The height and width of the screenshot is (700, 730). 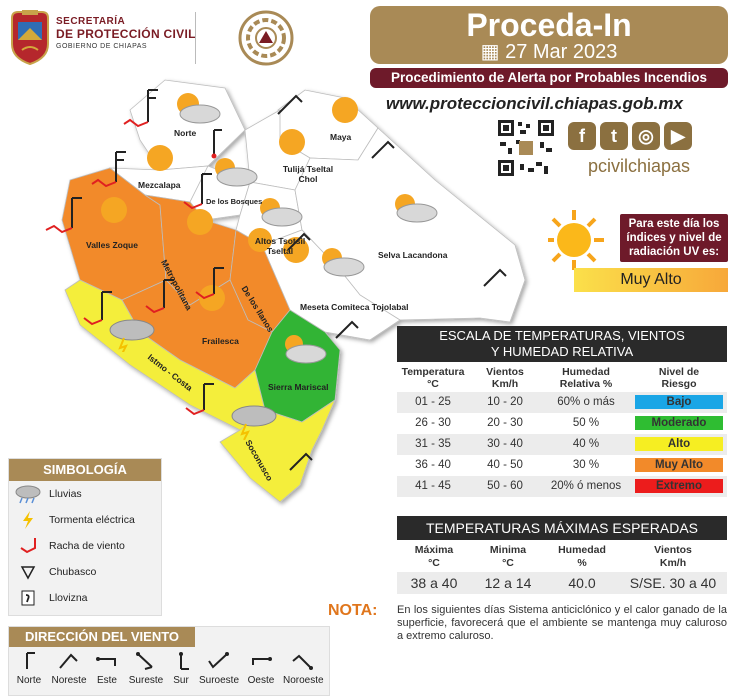 What do you see at coordinates (29, 668) in the screenshot?
I see `wind-dir-item: Norte` at bounding box center [29, 668].